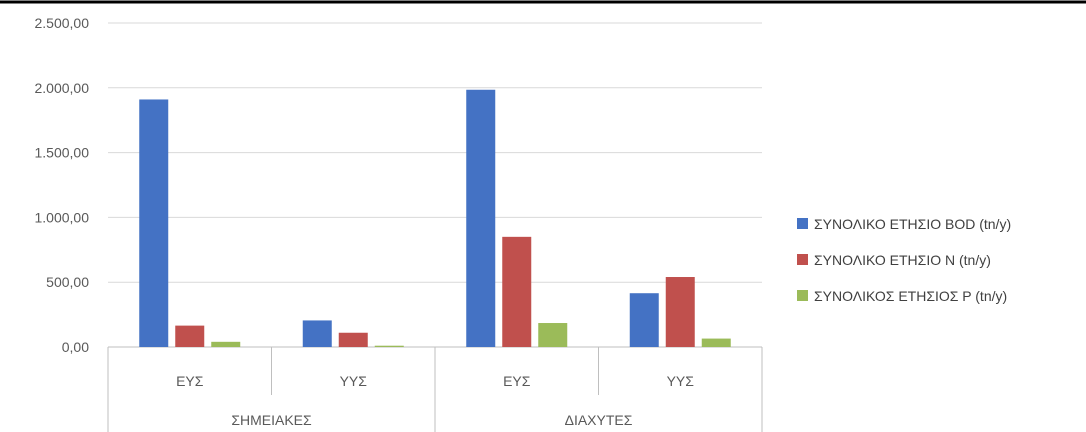 This screenshot has height=432, width=1086. What do you see at coordinates (912, 224) in the screenshot?
I see `legend-label: ΣΥΝΟΛΙΚΟ ΕΤΗΣΙΟ BOD (tn/y)` at bounding box center [912, 224].